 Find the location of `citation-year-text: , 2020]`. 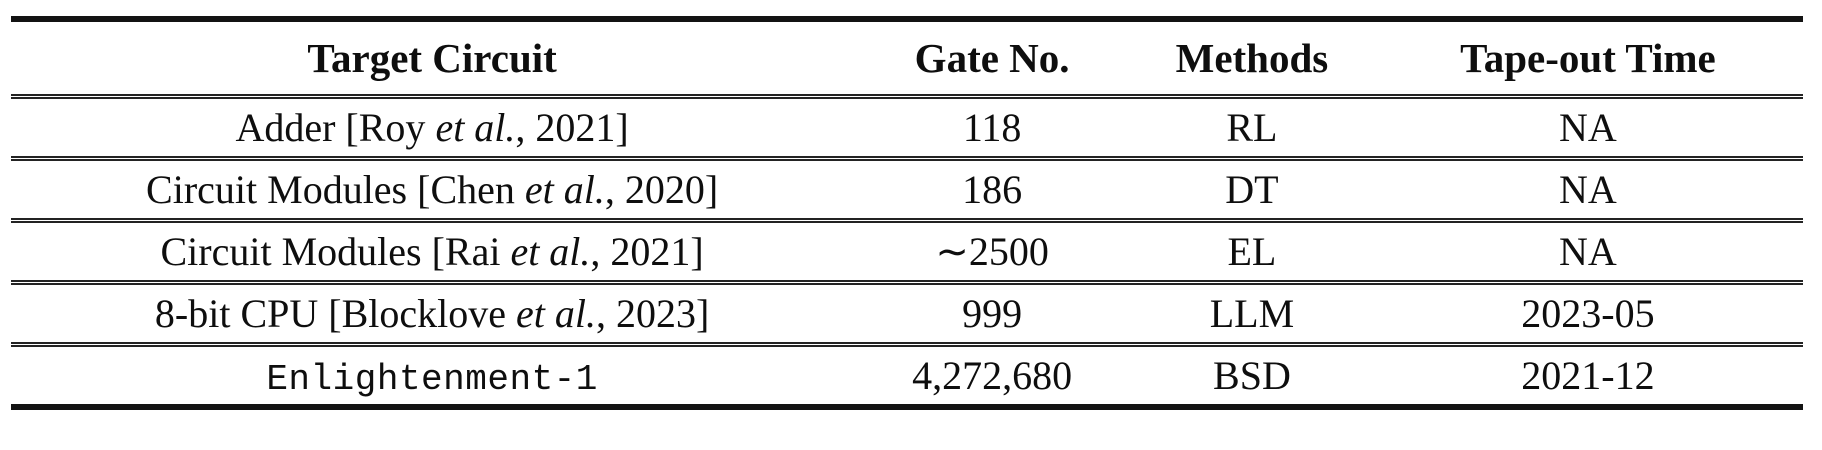

citation-year-text: , 2020] is located at coordinates (661, 189).